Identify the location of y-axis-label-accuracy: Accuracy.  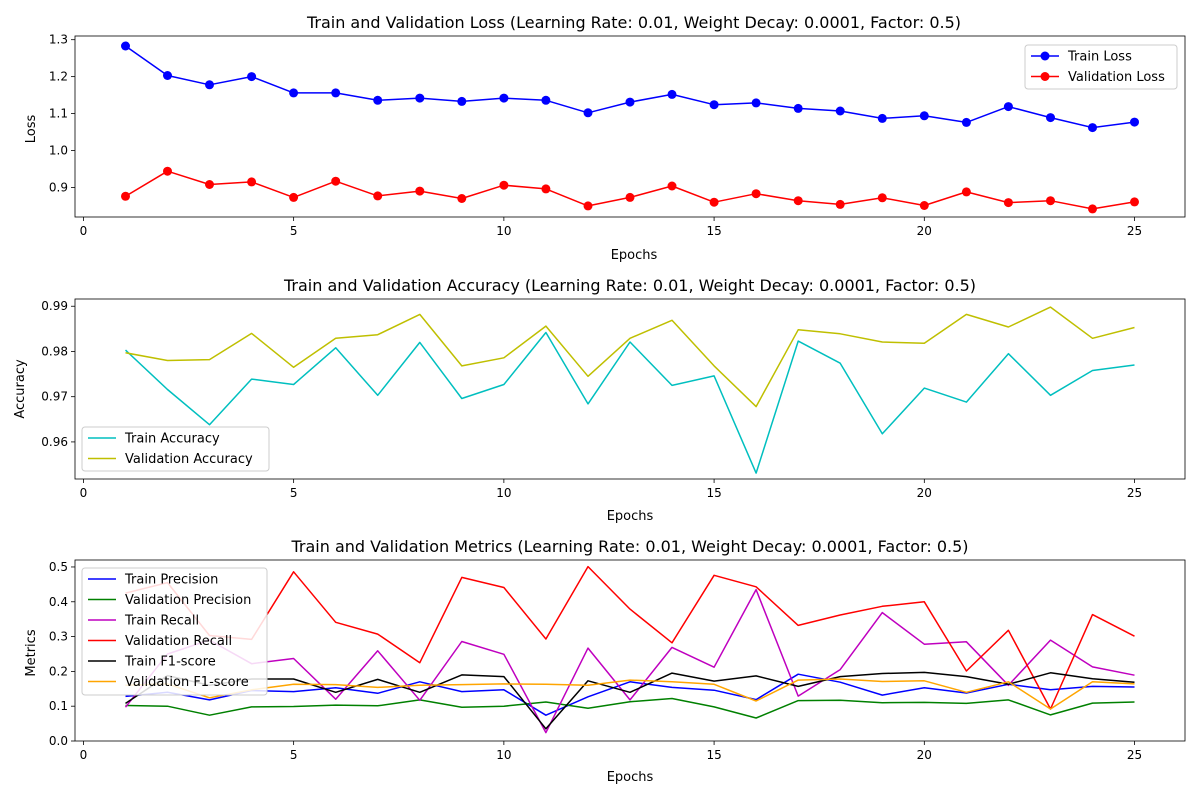
(20, 389).